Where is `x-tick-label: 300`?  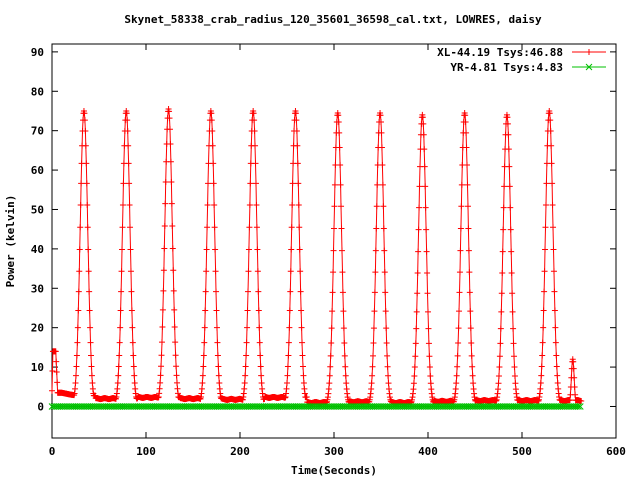
x-tick-label: 300 is located at coordinates (334, 451).